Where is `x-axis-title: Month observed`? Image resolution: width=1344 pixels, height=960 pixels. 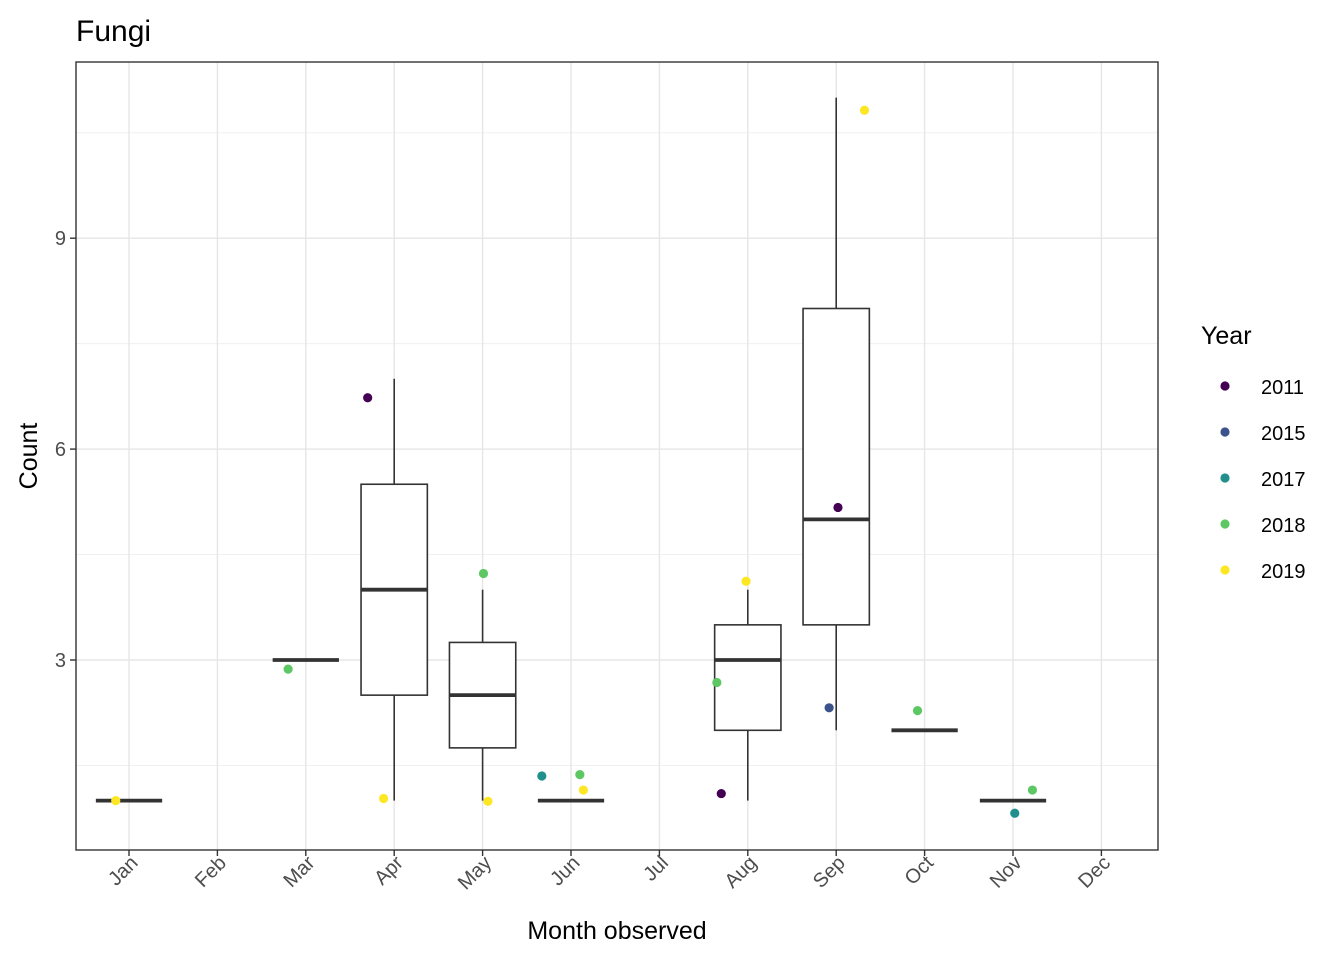 x-axis-title: Month observed is located at coordinates (616, 931).